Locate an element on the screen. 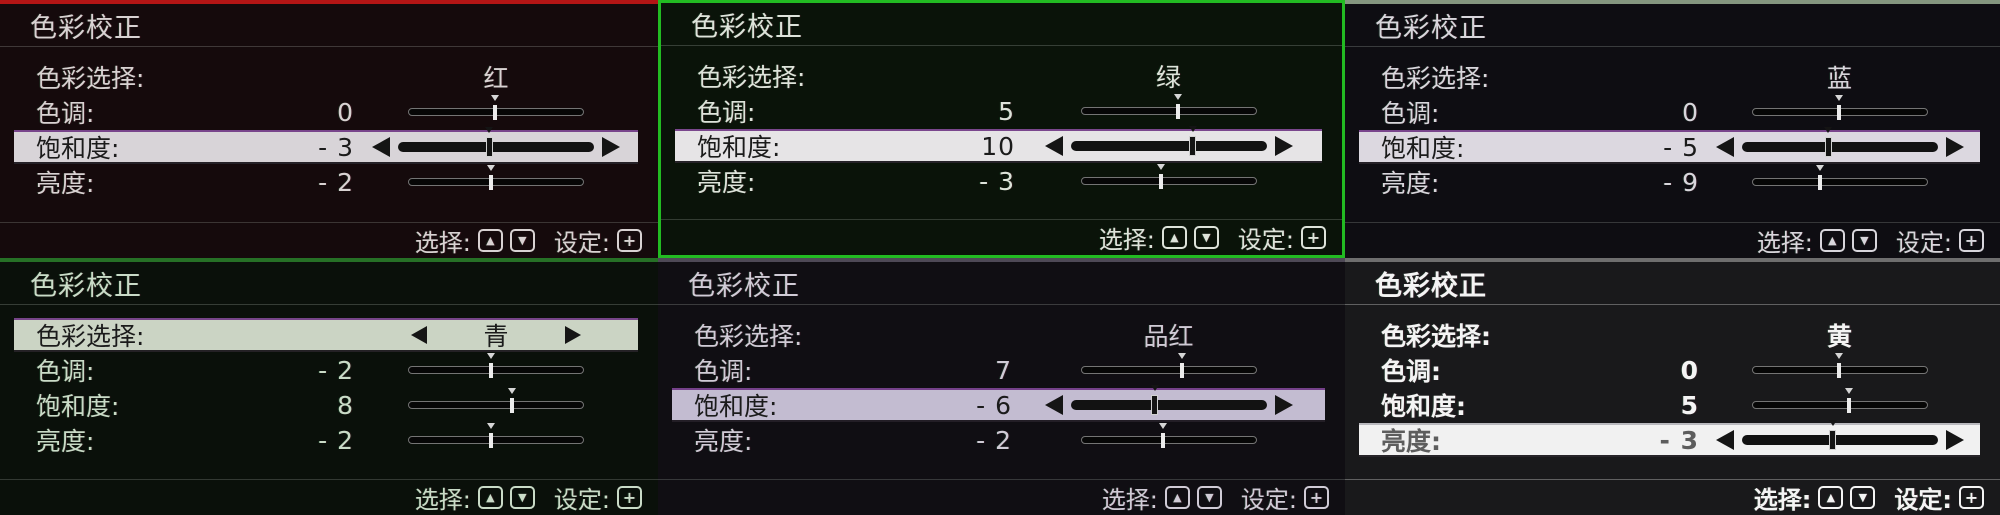 The width and height of the screenshot is (2000, 515). down-key-icon: ▼ is located at coordinates (1864, 240).